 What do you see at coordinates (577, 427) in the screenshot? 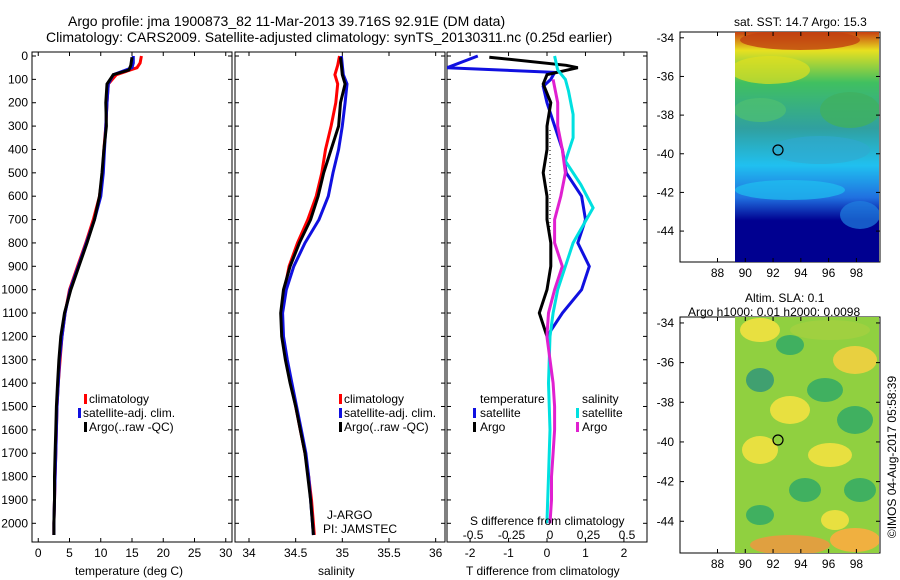
I see `legend-swatch-s-argo` at bounding box center [577, 427].